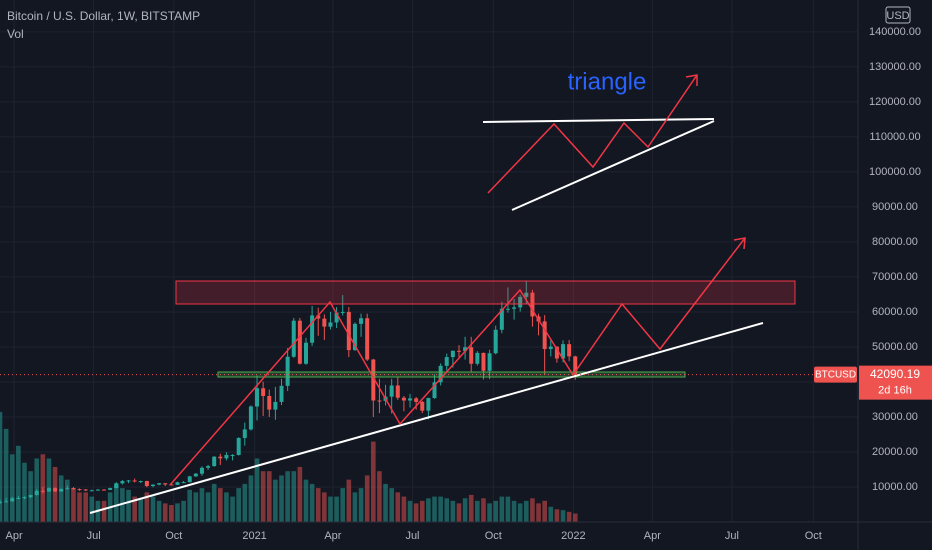 This screenshot has height=550, width=932. Describe the element at coordinates (652, 536) in the screenshot. I see `x-tick-label: Apr` at that location.